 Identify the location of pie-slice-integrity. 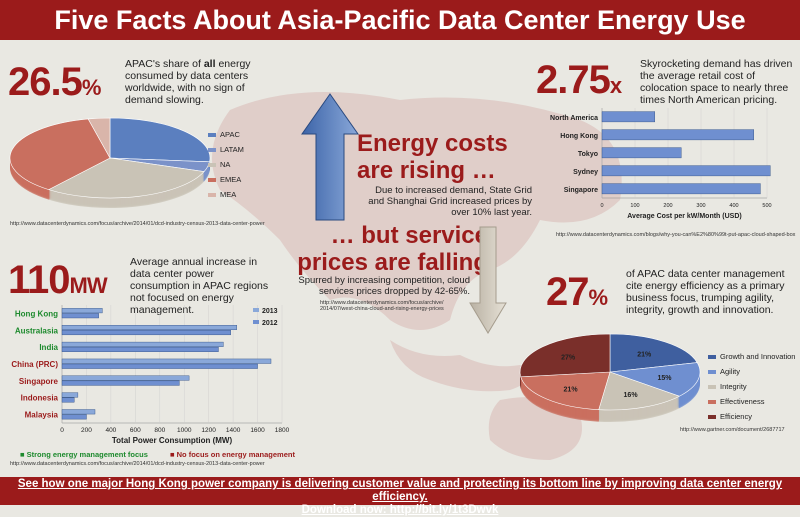
(639, 391).